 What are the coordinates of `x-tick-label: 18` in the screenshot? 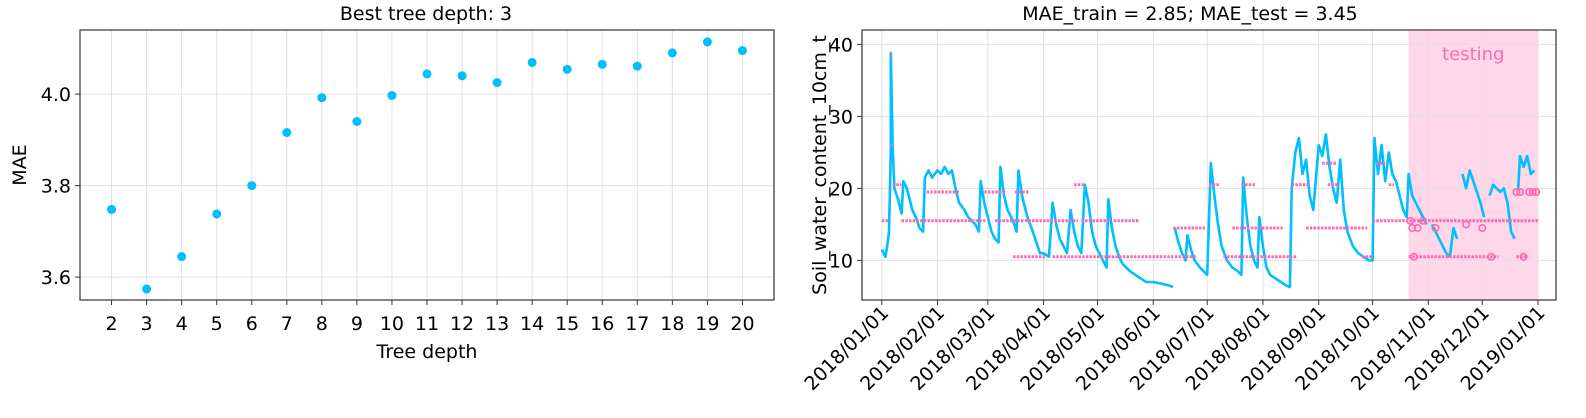 It's located at (672, 324).